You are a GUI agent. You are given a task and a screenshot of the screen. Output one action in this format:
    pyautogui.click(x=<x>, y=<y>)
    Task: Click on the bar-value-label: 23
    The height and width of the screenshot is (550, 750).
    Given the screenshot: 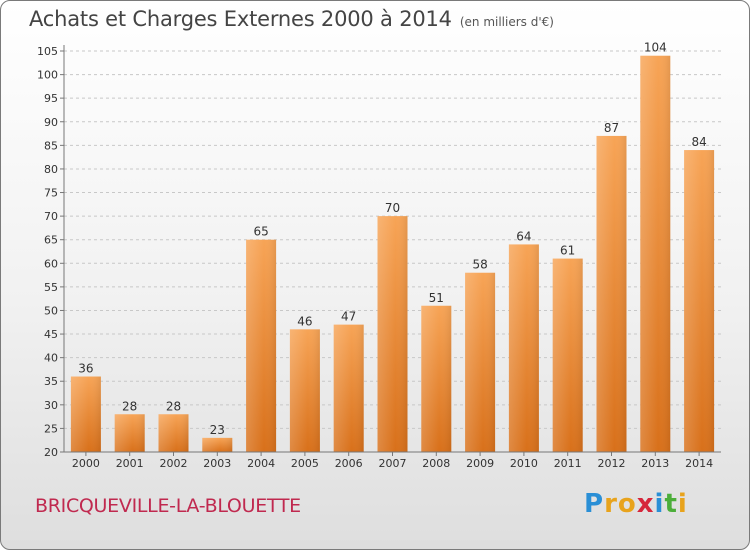 What is the action you would take?
    pyautogui.click(x=217, y=430)
    